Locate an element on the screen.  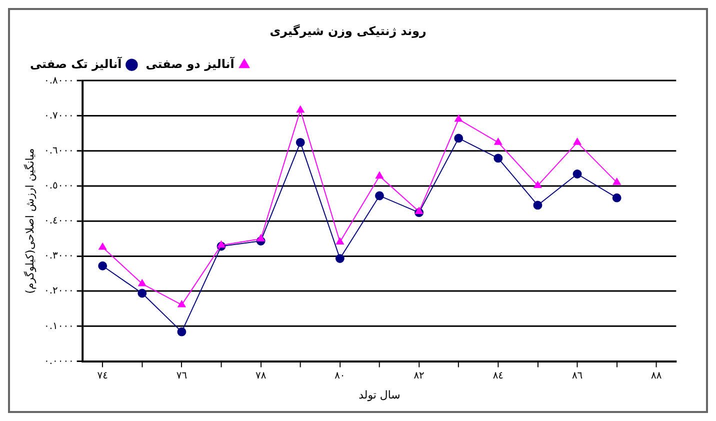
x-tick-label: ٧٤ is located at coordinates (102, 376).